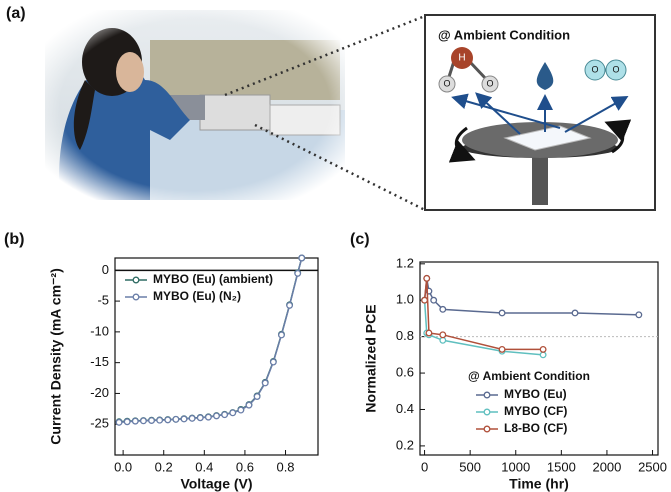 This screenshot has width=671, height=492. Describe the element at coordinates (123, 466) in the screenshot. I see `x-tick-label: 0.0` at that location.